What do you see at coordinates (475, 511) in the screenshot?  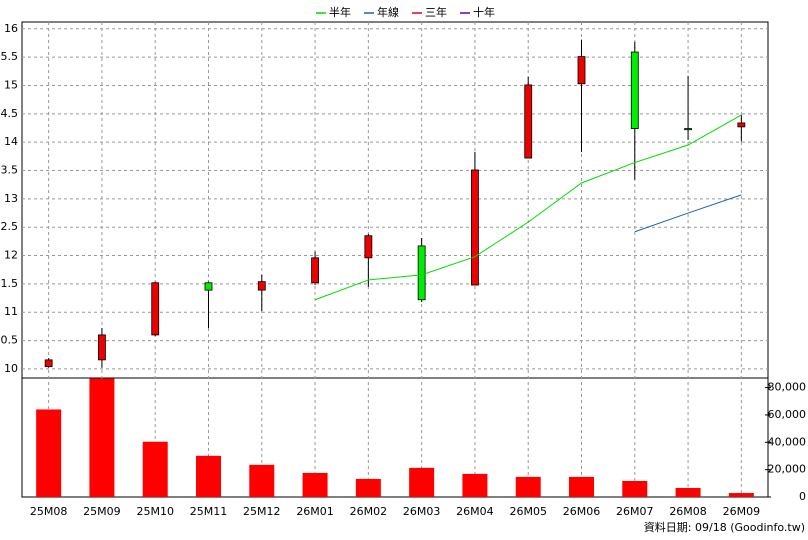 I see `x-tick-label: 26M04` at bounding box center [475, 511].